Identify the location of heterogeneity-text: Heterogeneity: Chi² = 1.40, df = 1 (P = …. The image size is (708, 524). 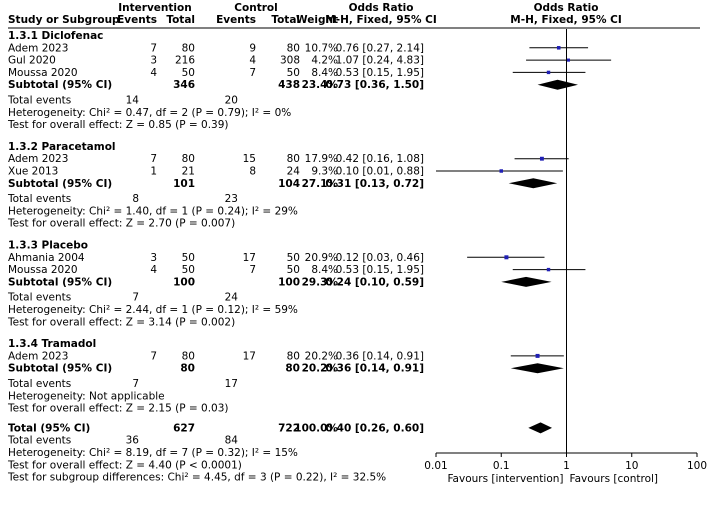
(153, 211).